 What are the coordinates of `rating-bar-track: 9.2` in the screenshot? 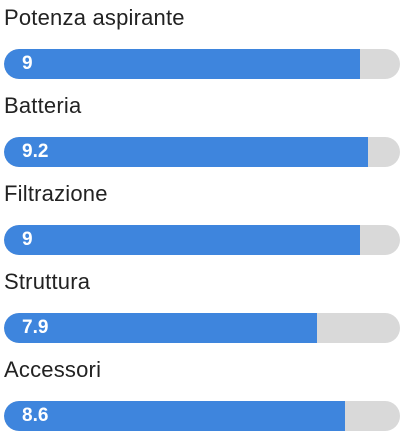 It's located at (202, 152).